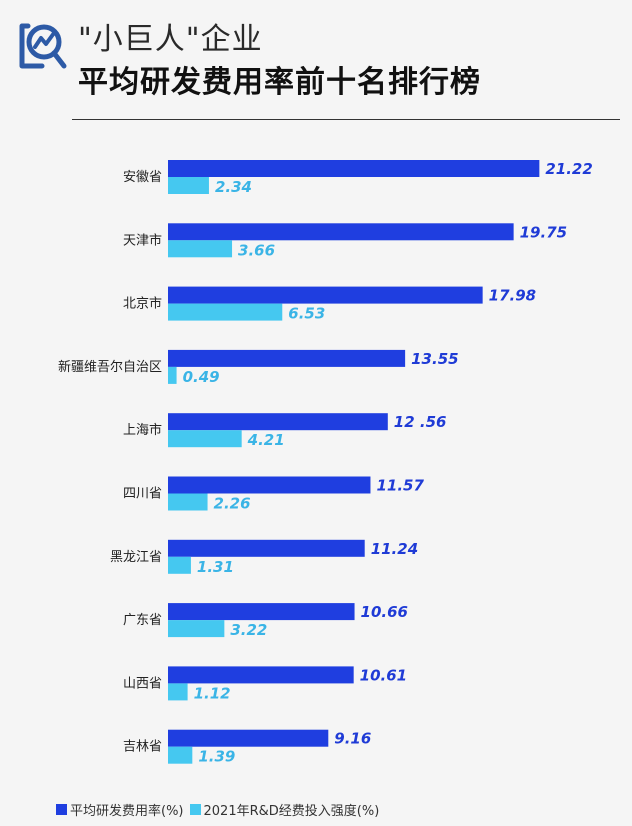 Image resolution: width=632 pixels, height=826 pixels. I want to click on data-label-primary: 9.16, so click(352, 739).